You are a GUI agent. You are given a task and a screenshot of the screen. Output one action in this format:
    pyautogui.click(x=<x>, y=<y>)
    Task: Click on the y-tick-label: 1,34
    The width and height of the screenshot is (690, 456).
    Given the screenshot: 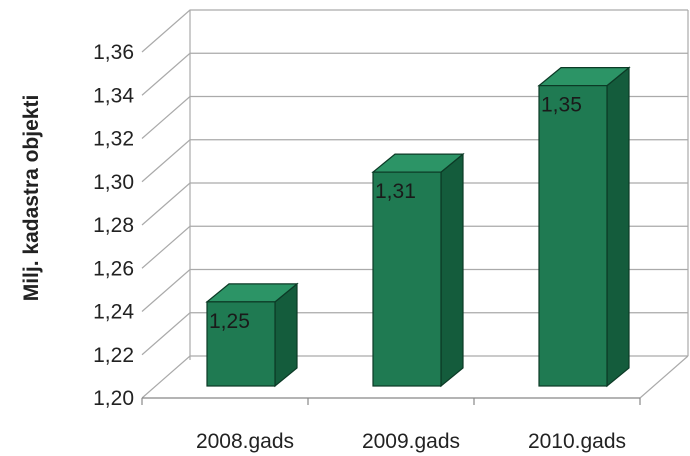 What is the action you would take?
    pyautogui.click(x=113, y=95)
    